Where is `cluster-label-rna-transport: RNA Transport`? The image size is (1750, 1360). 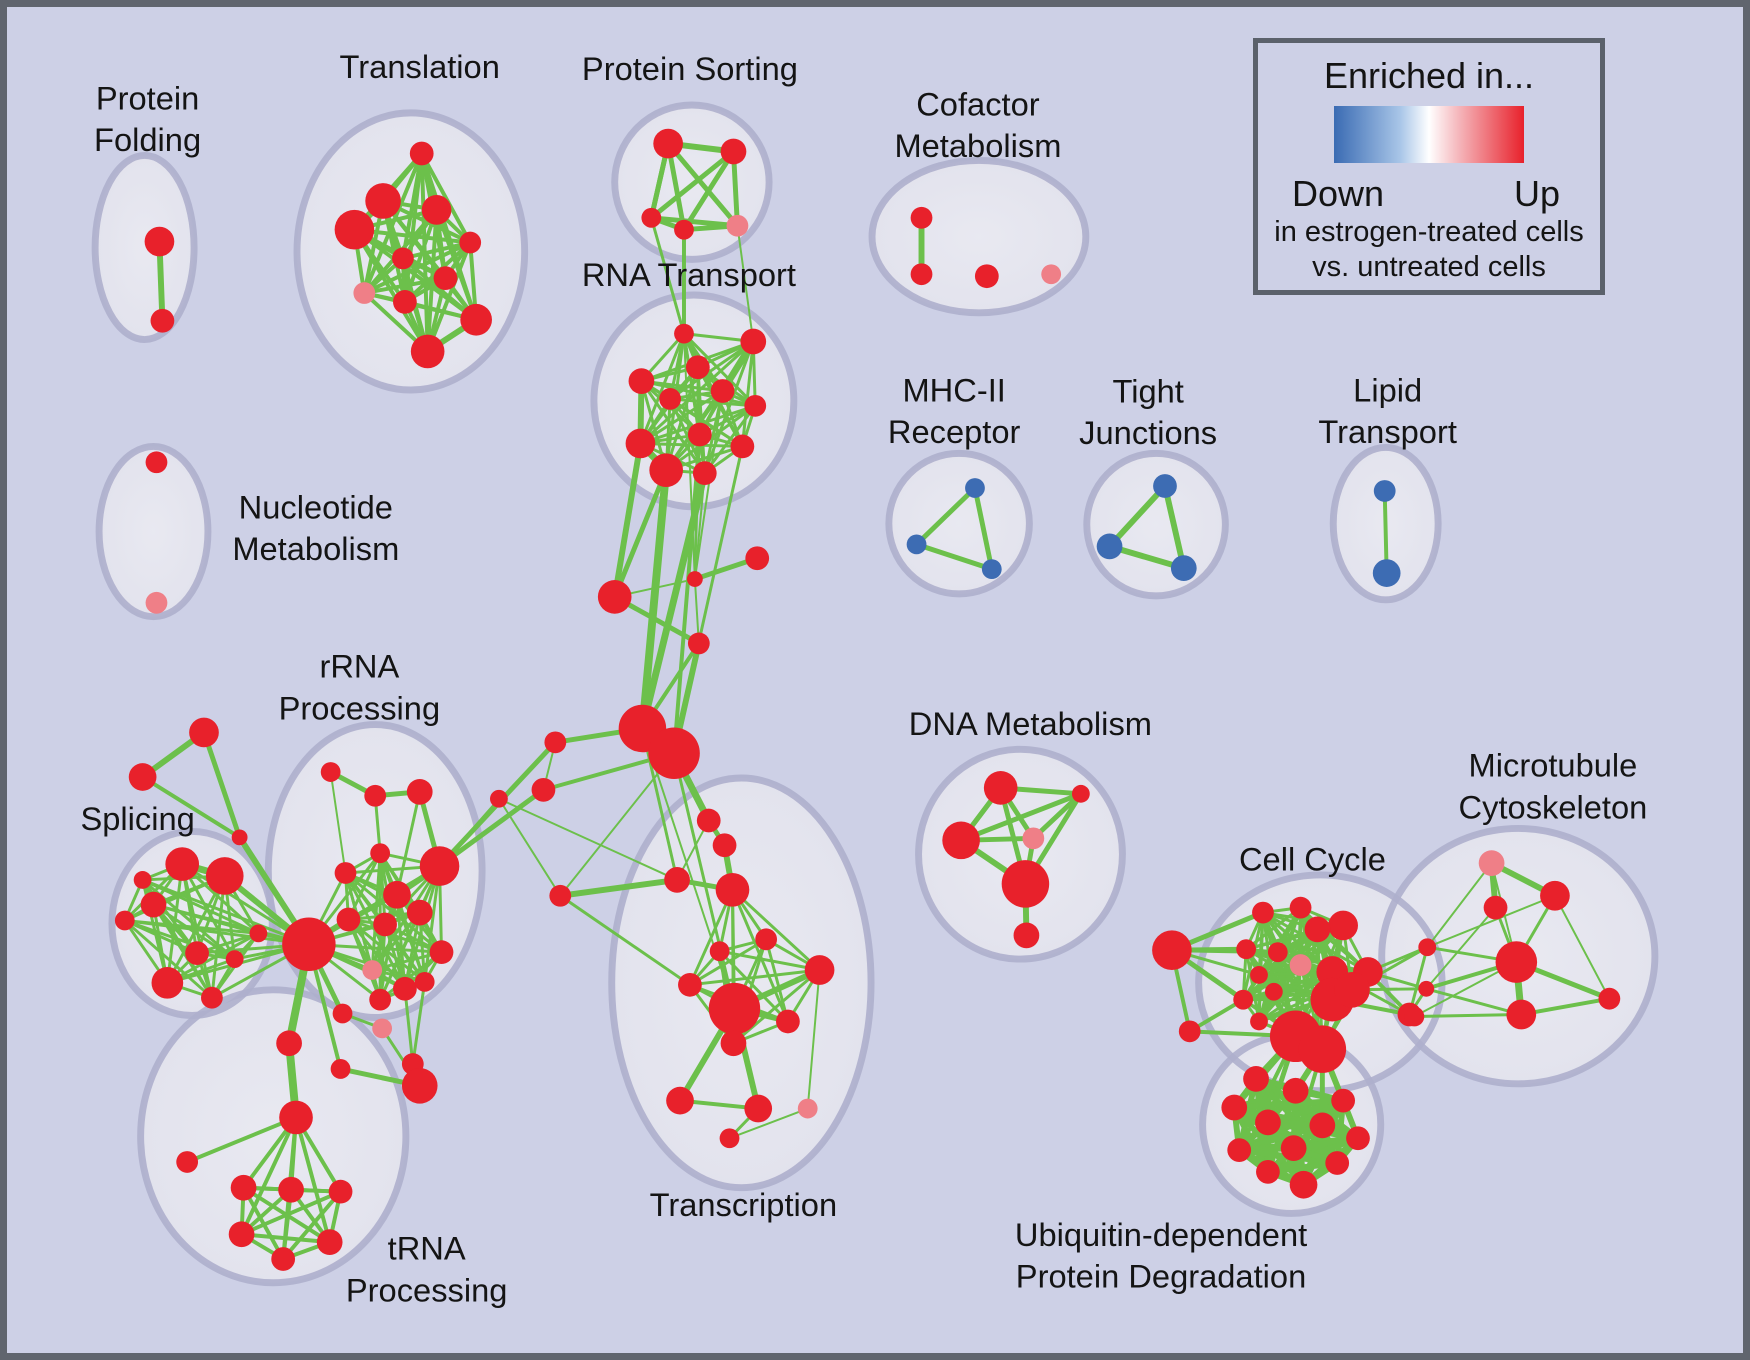
cluster-label-rna-transport: RNA Transport is located at coordinates (689, 274).